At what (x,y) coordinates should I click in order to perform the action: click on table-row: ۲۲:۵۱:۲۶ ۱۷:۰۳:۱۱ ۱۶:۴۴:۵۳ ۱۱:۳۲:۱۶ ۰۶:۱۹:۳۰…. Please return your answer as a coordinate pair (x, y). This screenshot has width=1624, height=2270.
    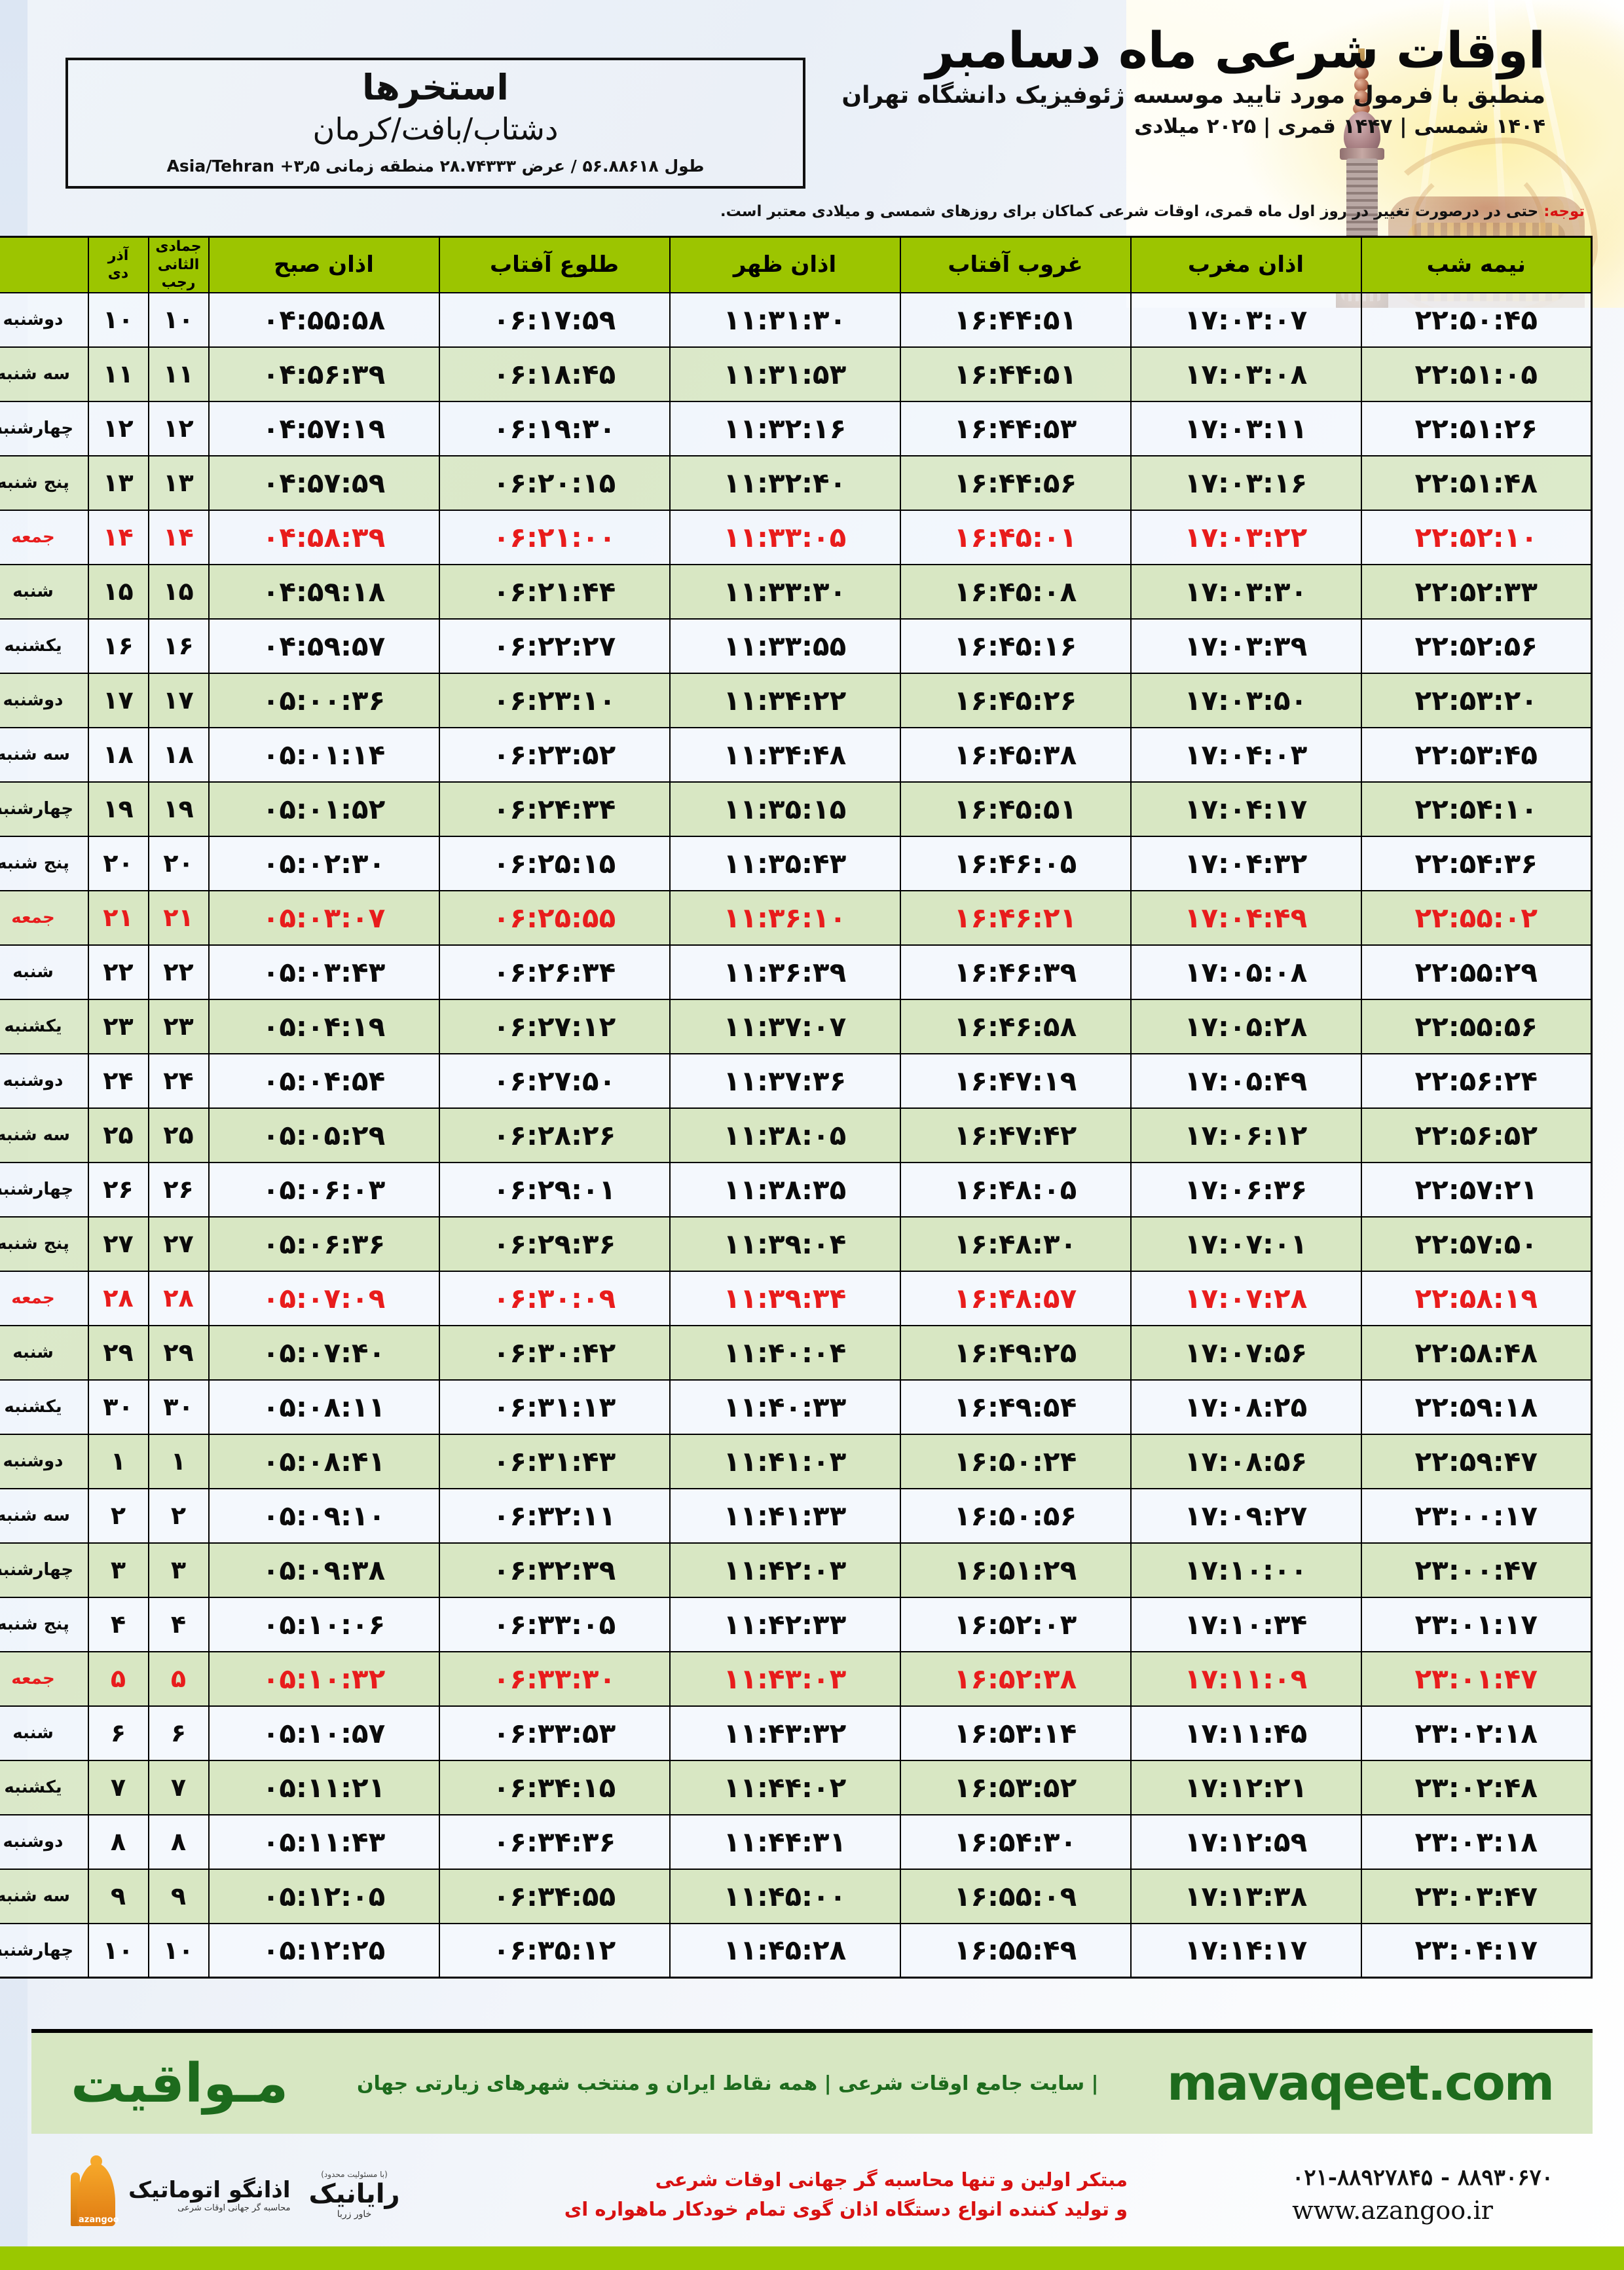
    Looking at the image, I should click on (796, 428).